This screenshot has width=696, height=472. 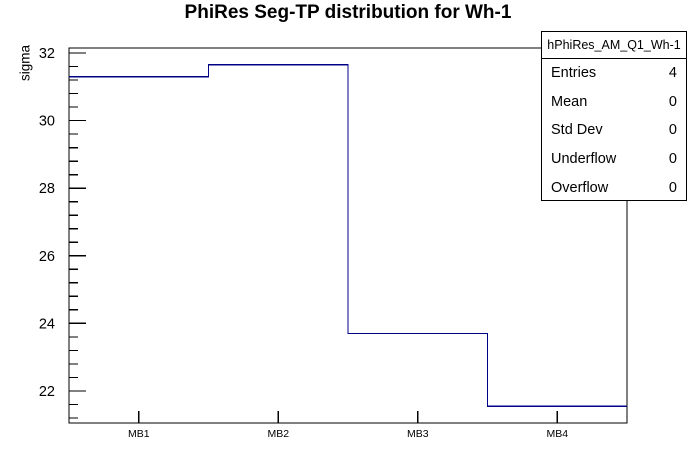 What do you see at coordinates (47, 324) in the screenshot?
I see `y-tick-label: 24` at bounding box center [47, 324].